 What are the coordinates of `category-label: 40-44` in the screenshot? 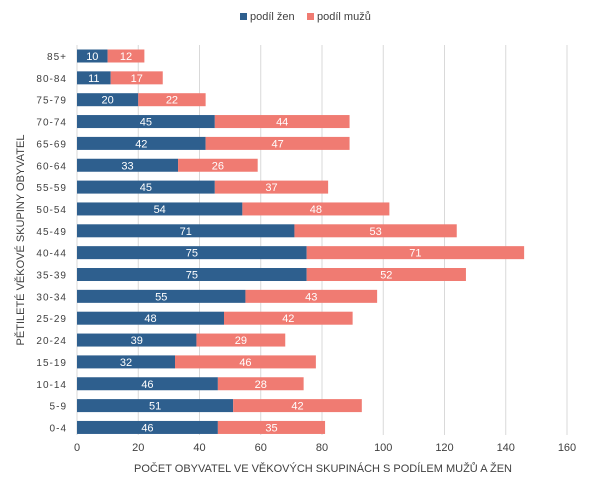 It's located at (51, 254).